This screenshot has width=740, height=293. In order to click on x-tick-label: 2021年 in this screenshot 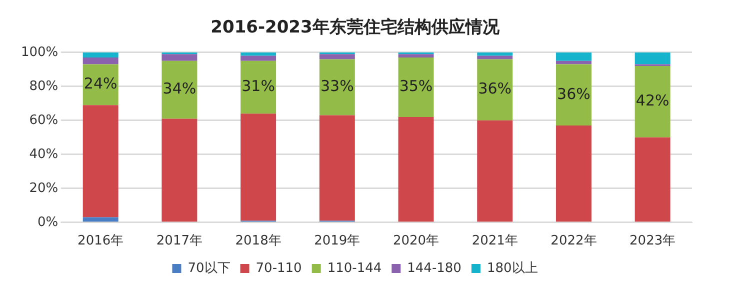, I will do `click(495, 241)`.